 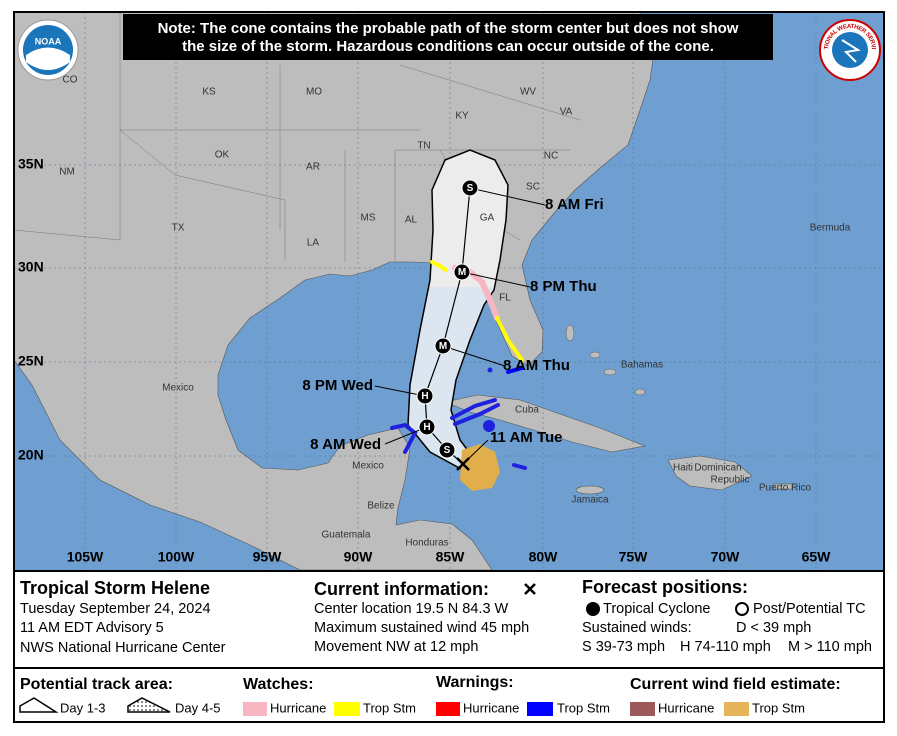 What do you see at coordinates (830, 647) in the screenshot?
I see `forecast-text: M > 110 mph` at bounding box center [830, 647].